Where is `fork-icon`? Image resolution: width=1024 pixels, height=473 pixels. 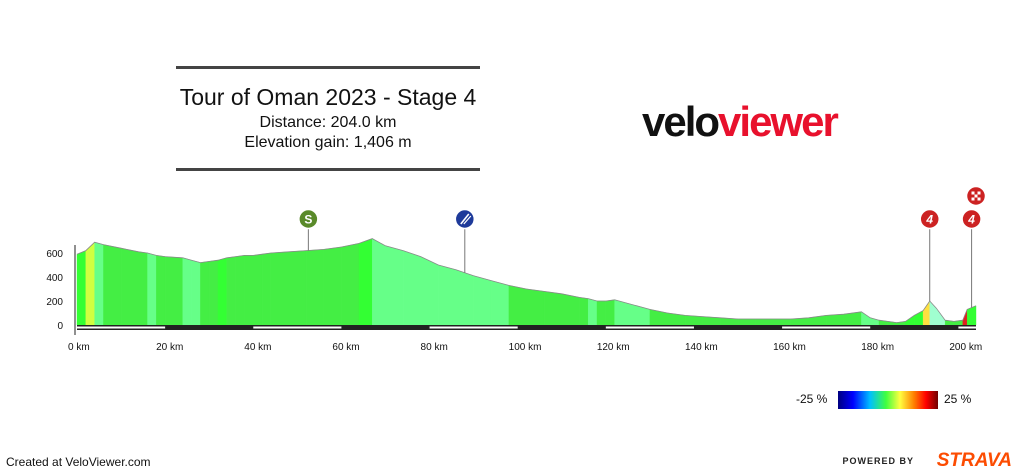 fork-icon is located at coordinates (465, 219).